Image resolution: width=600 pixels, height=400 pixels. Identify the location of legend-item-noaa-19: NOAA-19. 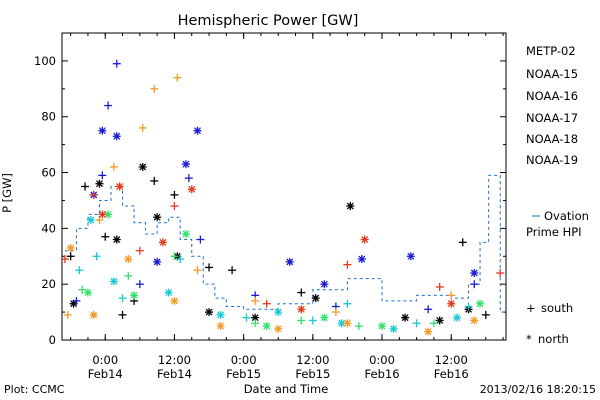
(552, 160).